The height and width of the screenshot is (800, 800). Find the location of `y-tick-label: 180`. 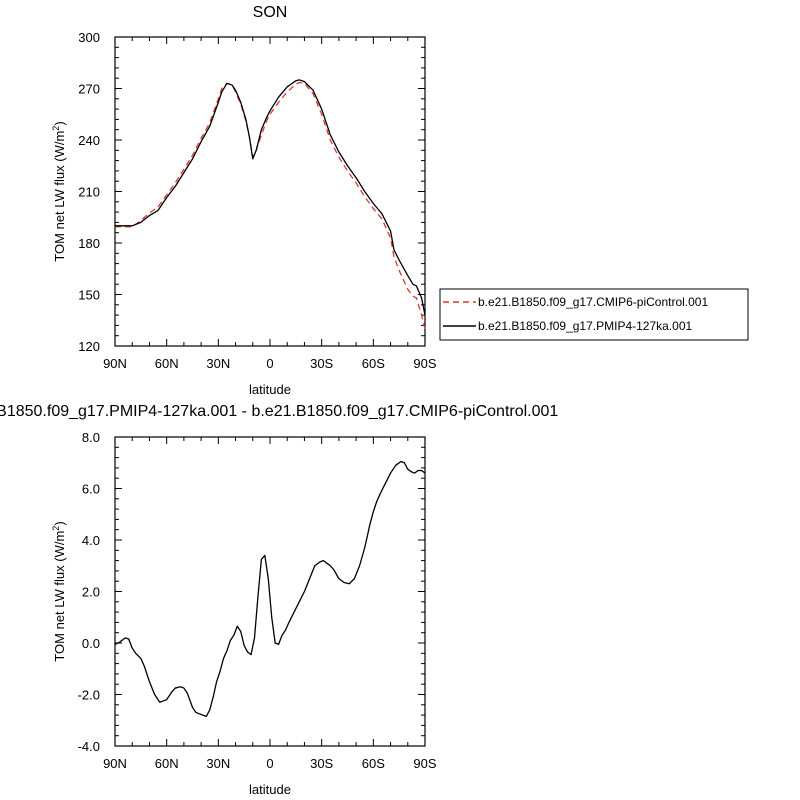

y-tick-label: 180 is located at coordinates (89, 243).